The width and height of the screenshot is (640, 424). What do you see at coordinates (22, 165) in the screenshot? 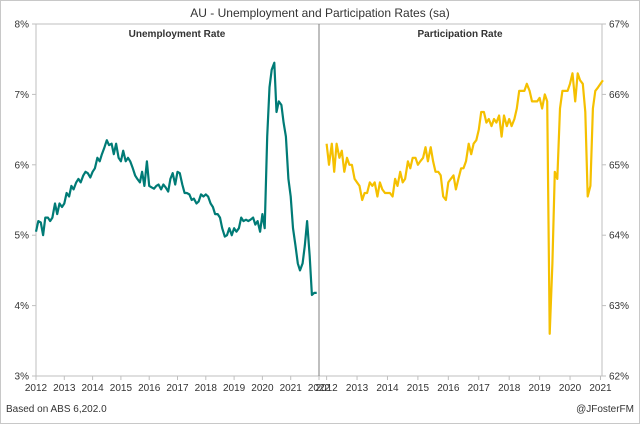
I see `left-axis-tick-label: 6%` at bounding box center [22, 165].